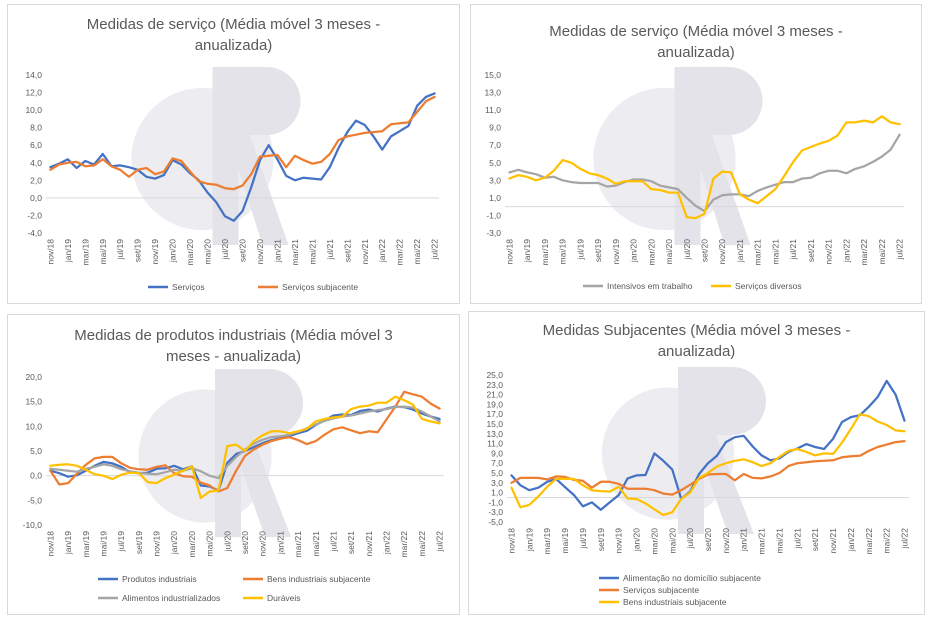 This screenshot has width=938, height=629. Describe the element at coordinates (333, 542) in the screenshot. I see `x-tick-label: jul/21` at that location.